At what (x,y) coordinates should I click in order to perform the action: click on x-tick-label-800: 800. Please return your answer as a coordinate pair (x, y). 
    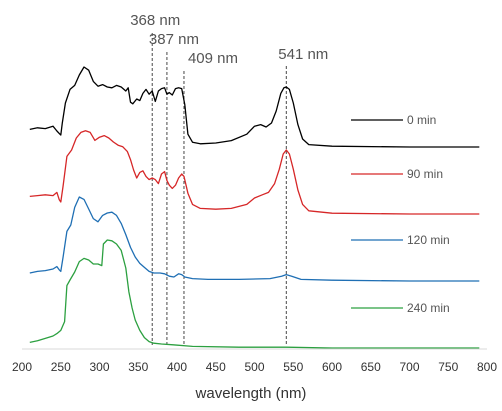
    Looking at the image, I should click on (487, 367).